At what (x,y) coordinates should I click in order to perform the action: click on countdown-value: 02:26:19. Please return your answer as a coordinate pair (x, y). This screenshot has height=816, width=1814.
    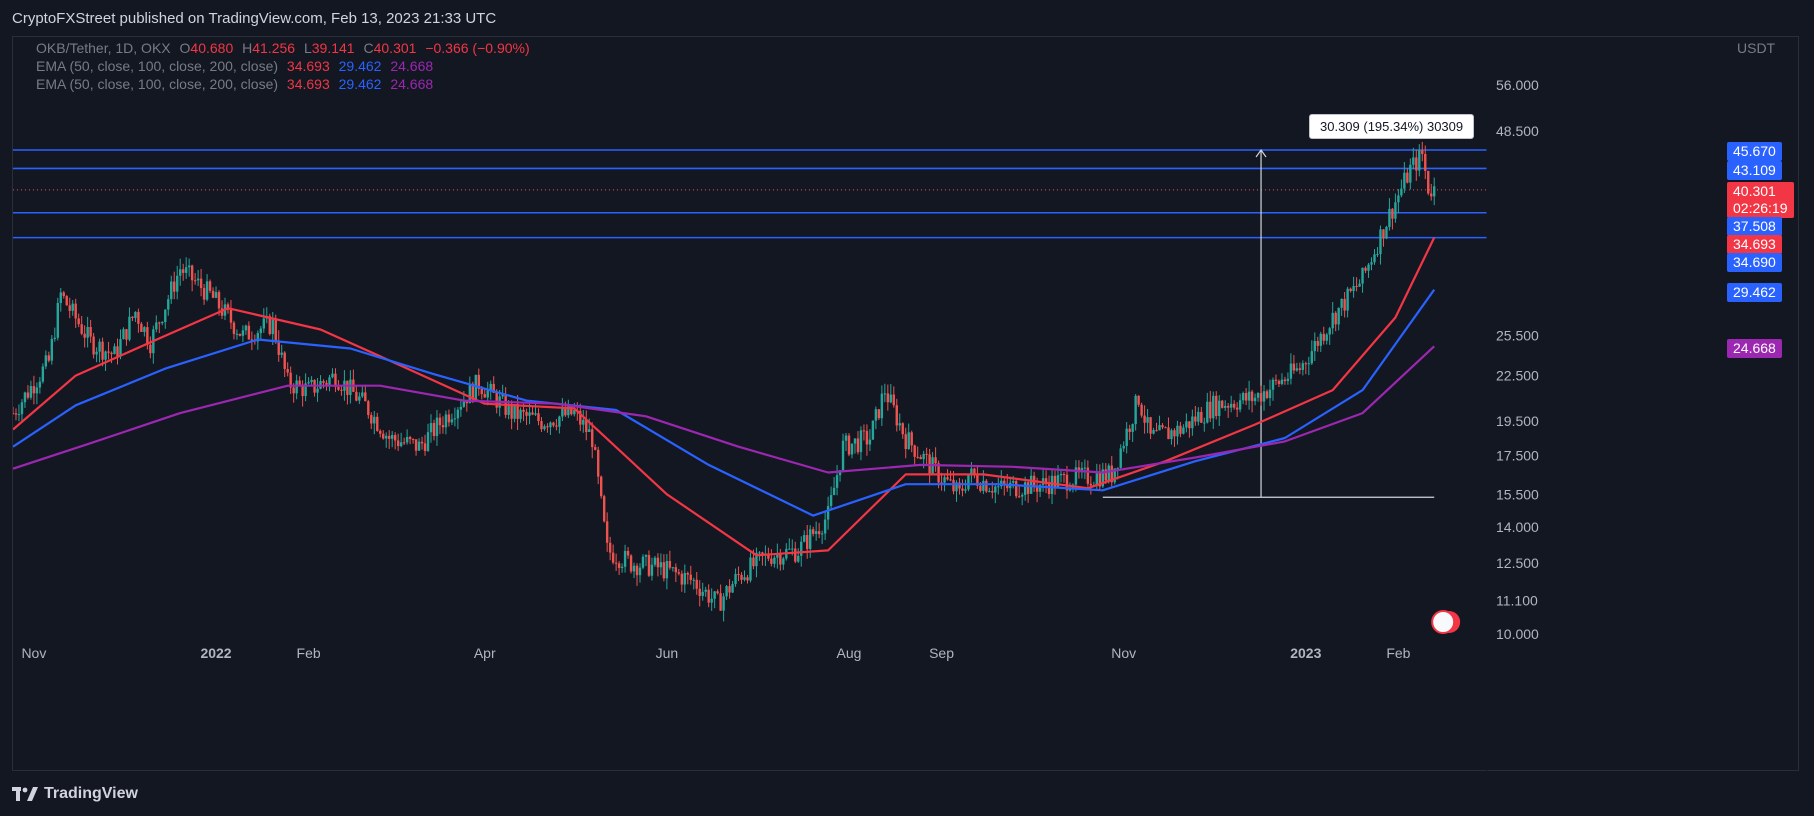
    Looking at the image, I should click on (1760, 208).